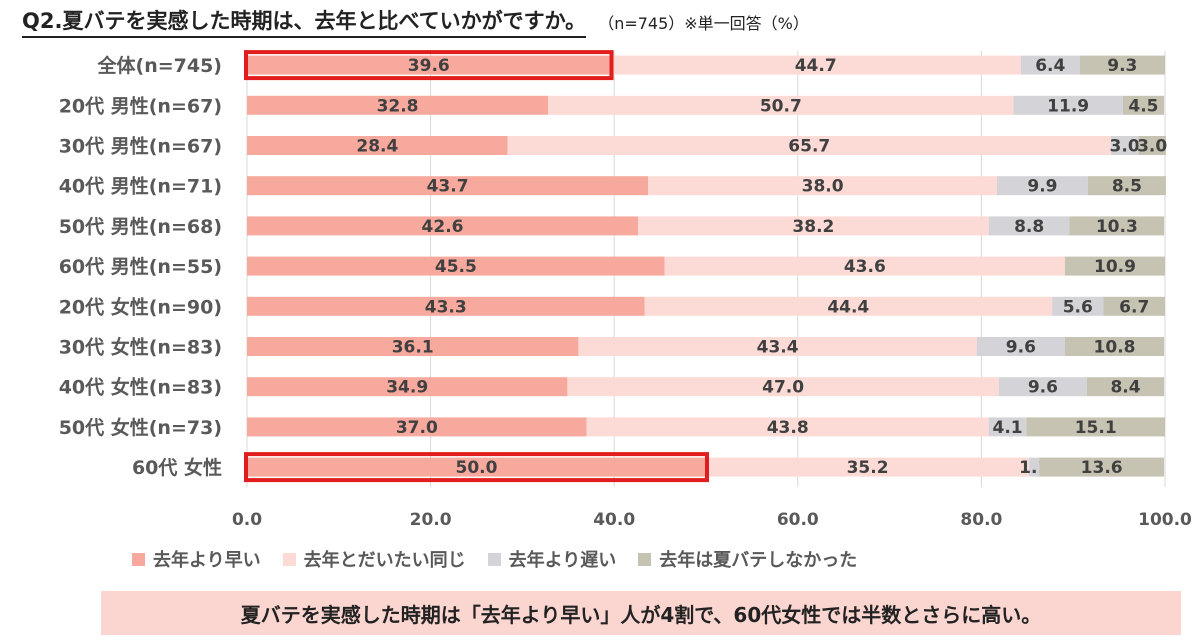 Image resolution: width=1200 pixels, height=644 pixels. I want to click on x-tick-label: 40.0, so click(614, 520).